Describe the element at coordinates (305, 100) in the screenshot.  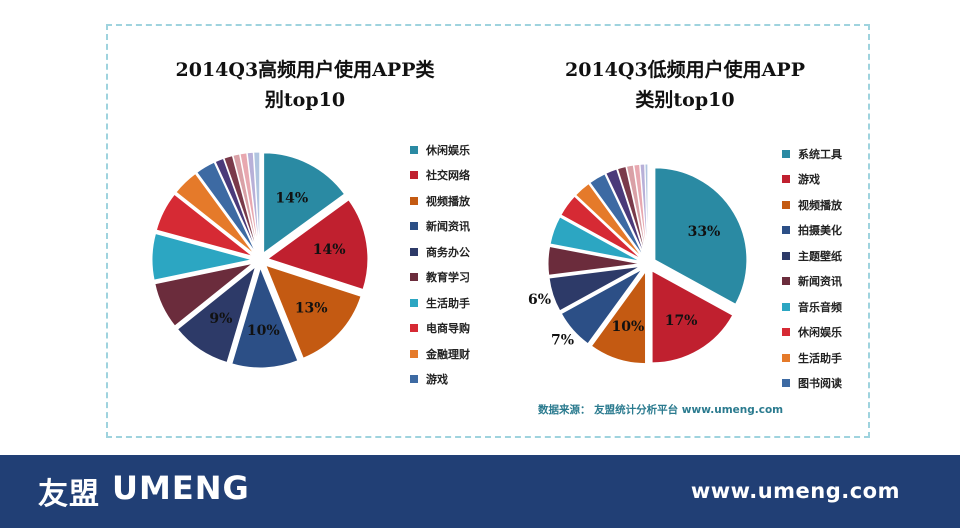
I see `chart-title-left-line2: 别top10` at that location.